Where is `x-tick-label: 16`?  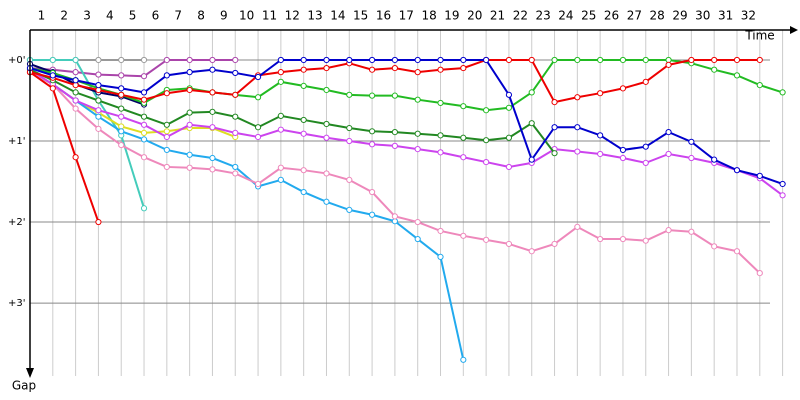 x-tick-label: 16 is located at coordinates (383, 16).